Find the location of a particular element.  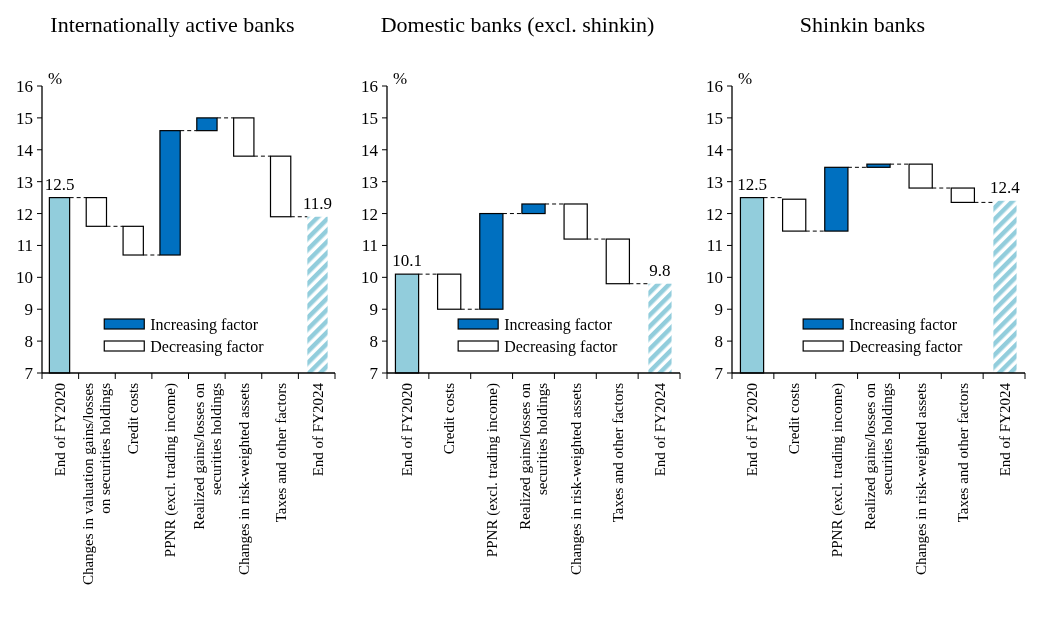

chart-title: Domestic banks (excl. shinkin) is located at coordinates (517, 24).